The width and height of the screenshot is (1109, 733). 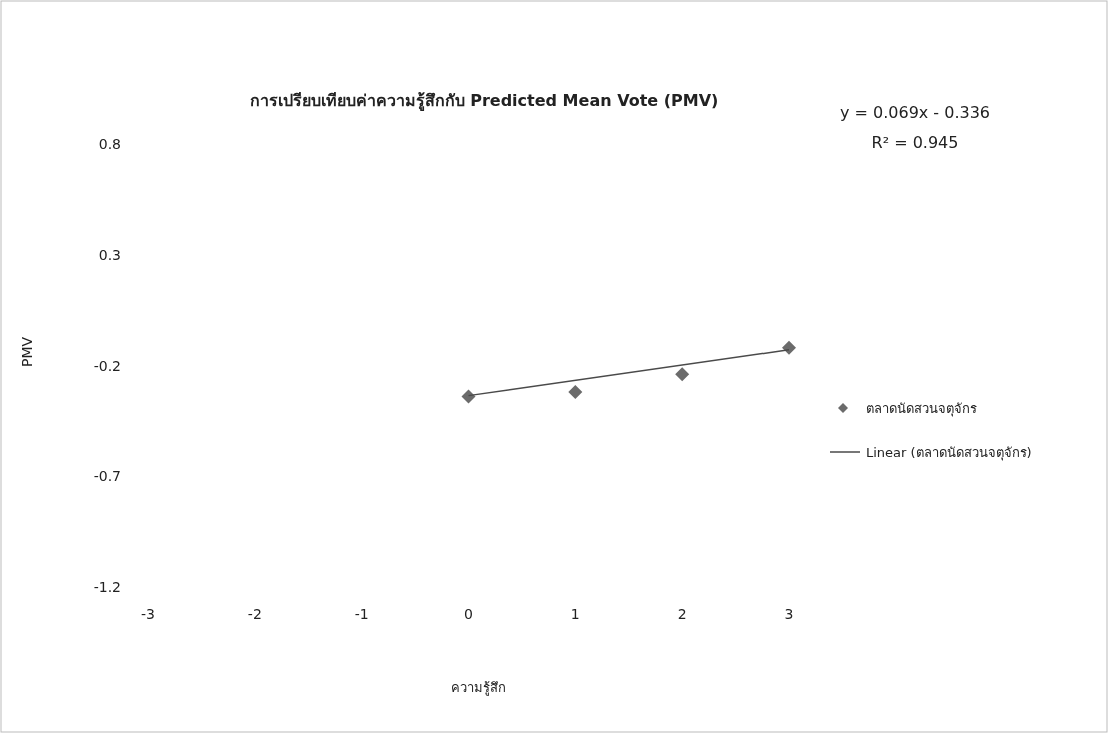 What do you see at coordinates (915, 142) in the screenshot?
I see `text: R² = 0.945` at bounding box center [915, 142].